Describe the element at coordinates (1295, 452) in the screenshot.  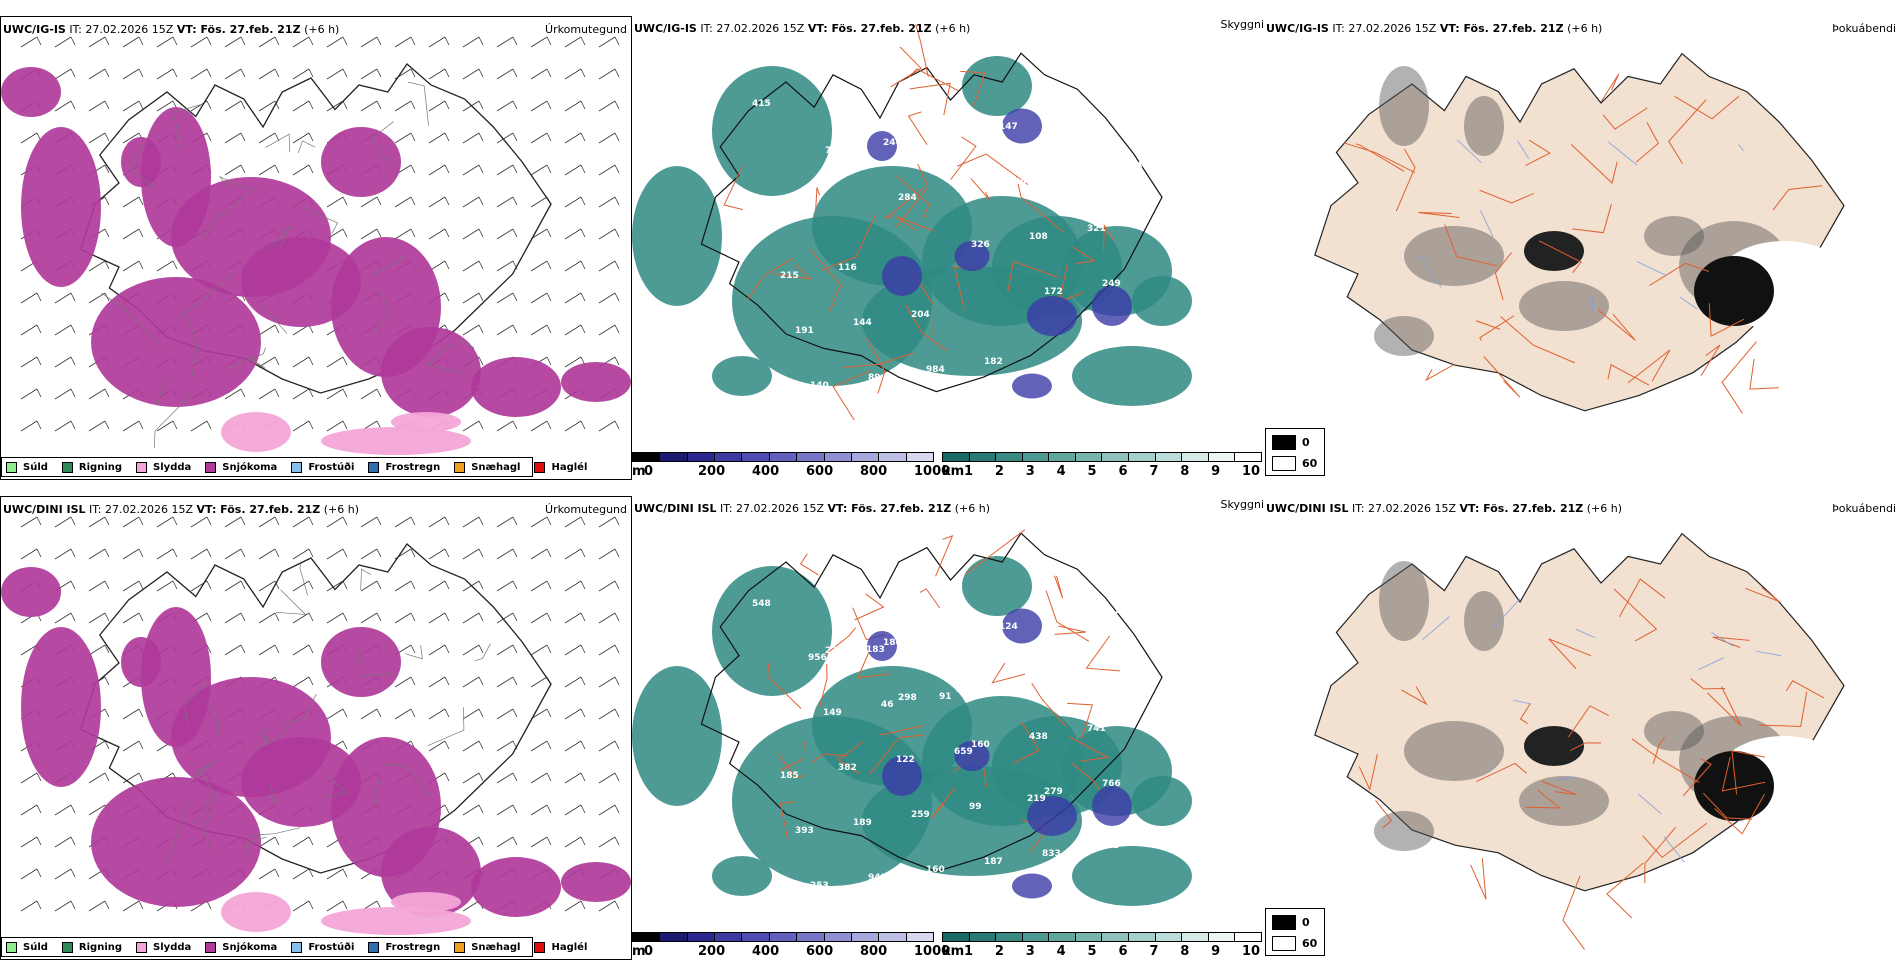
I see `fog-key: 0 60` at that location.